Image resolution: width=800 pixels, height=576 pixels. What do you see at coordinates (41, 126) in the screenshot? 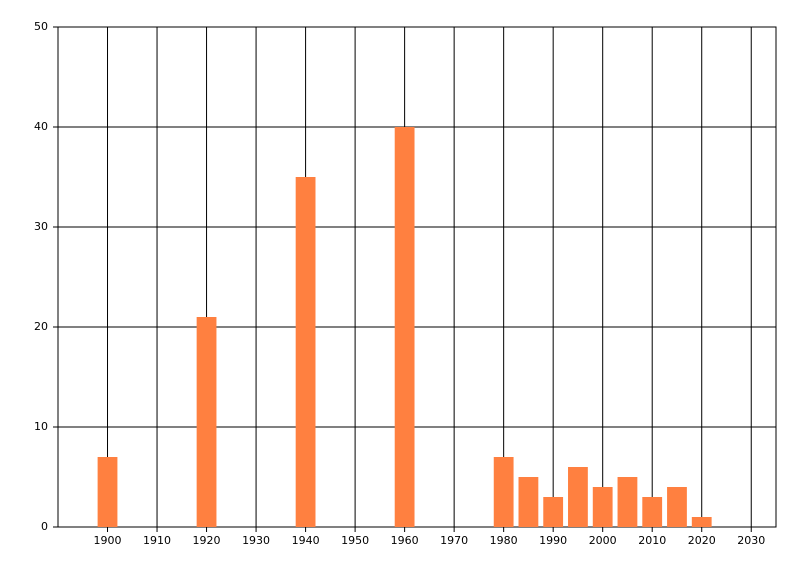
I see `y-tick-label: 40` at bounding box center [41, 126].